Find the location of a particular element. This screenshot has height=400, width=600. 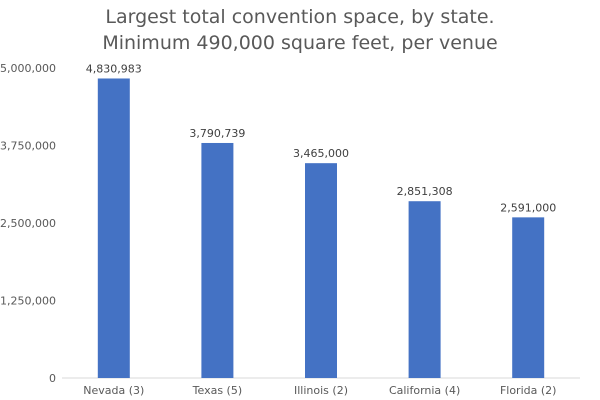

chart-title-line-2: Minimum 490,000 square feet, per venue is located at coordinates (300, 43).